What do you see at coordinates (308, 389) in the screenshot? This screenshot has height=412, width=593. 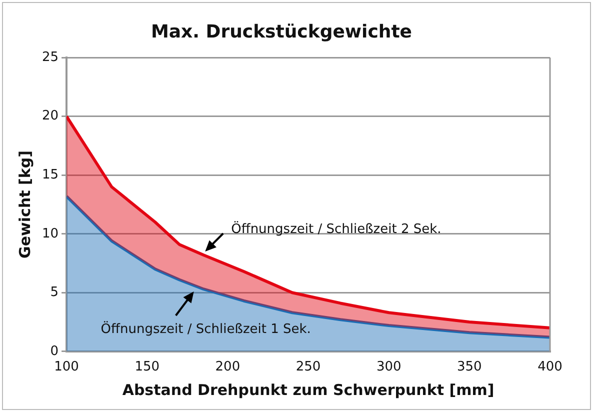 I see `x-axis-title: Abstand Drehpunkt zum Schwerpunkt [mm]` at bounding box center [308, 389].